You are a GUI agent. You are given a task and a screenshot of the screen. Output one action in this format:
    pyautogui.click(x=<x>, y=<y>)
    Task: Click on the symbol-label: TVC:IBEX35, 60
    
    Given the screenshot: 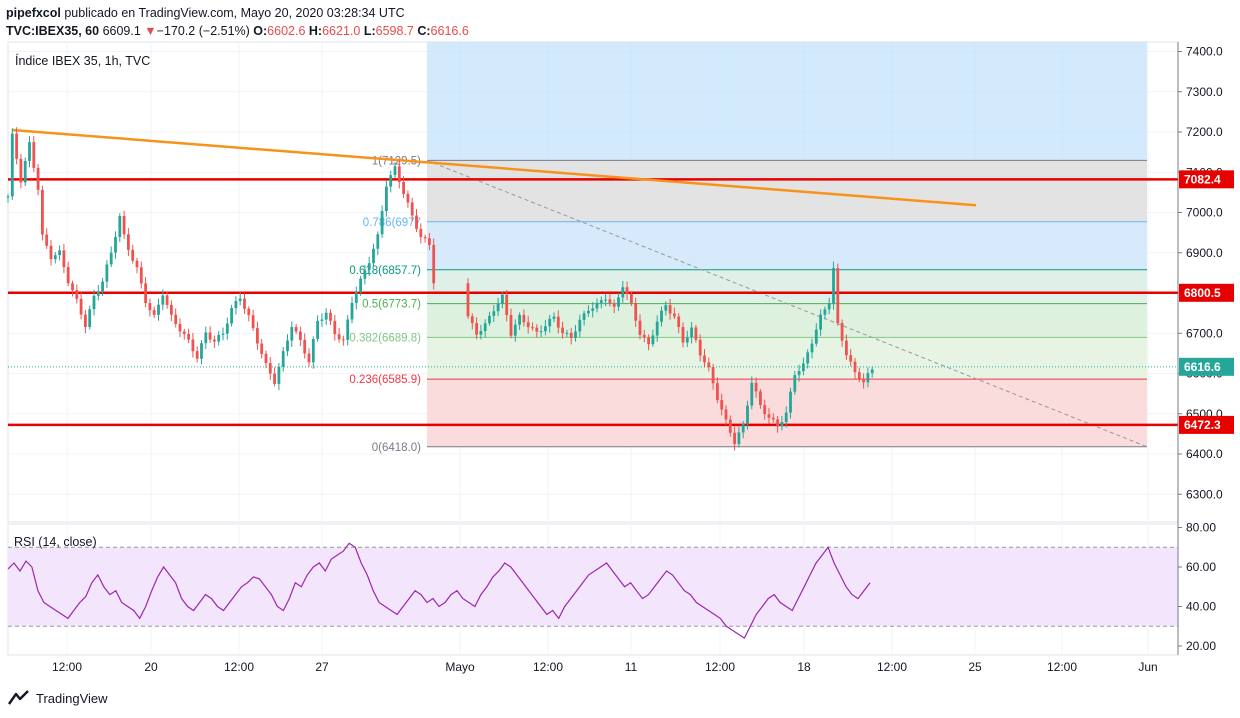 What is the action you would take?
    pyautogui.click(x=53, y=31)
    